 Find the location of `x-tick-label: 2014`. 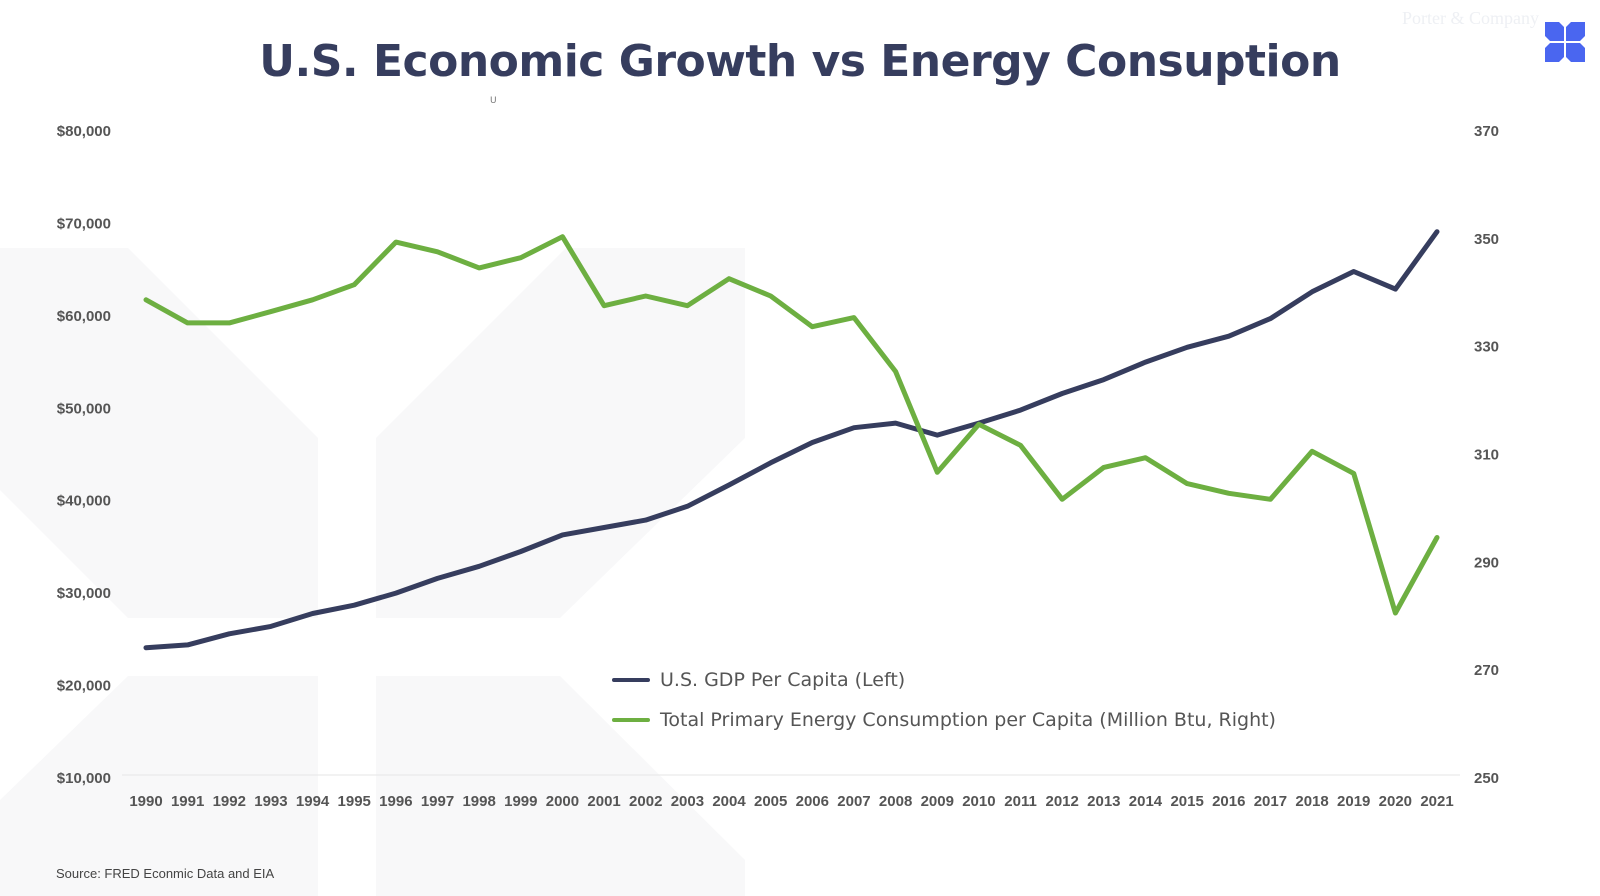

x-tick-label: 2014 is located at coordinates (1146, 801).